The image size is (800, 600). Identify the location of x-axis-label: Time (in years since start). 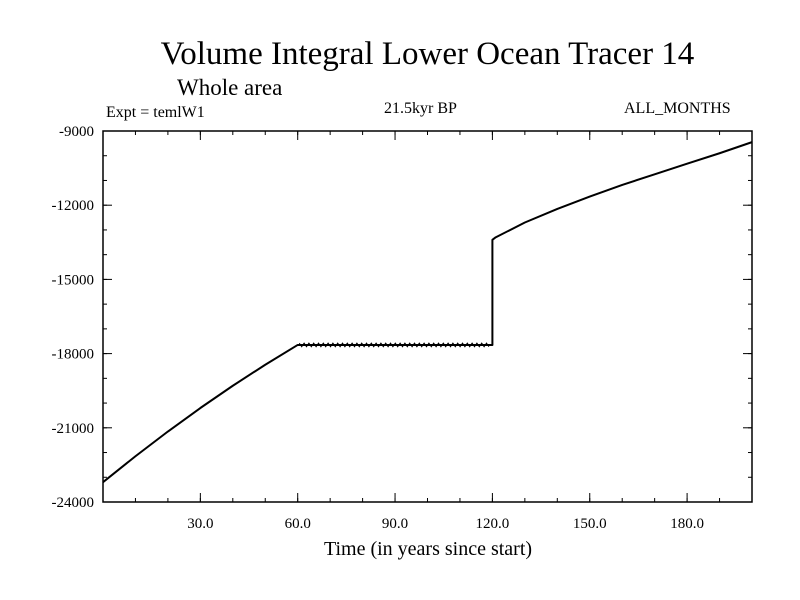
(428, 549).